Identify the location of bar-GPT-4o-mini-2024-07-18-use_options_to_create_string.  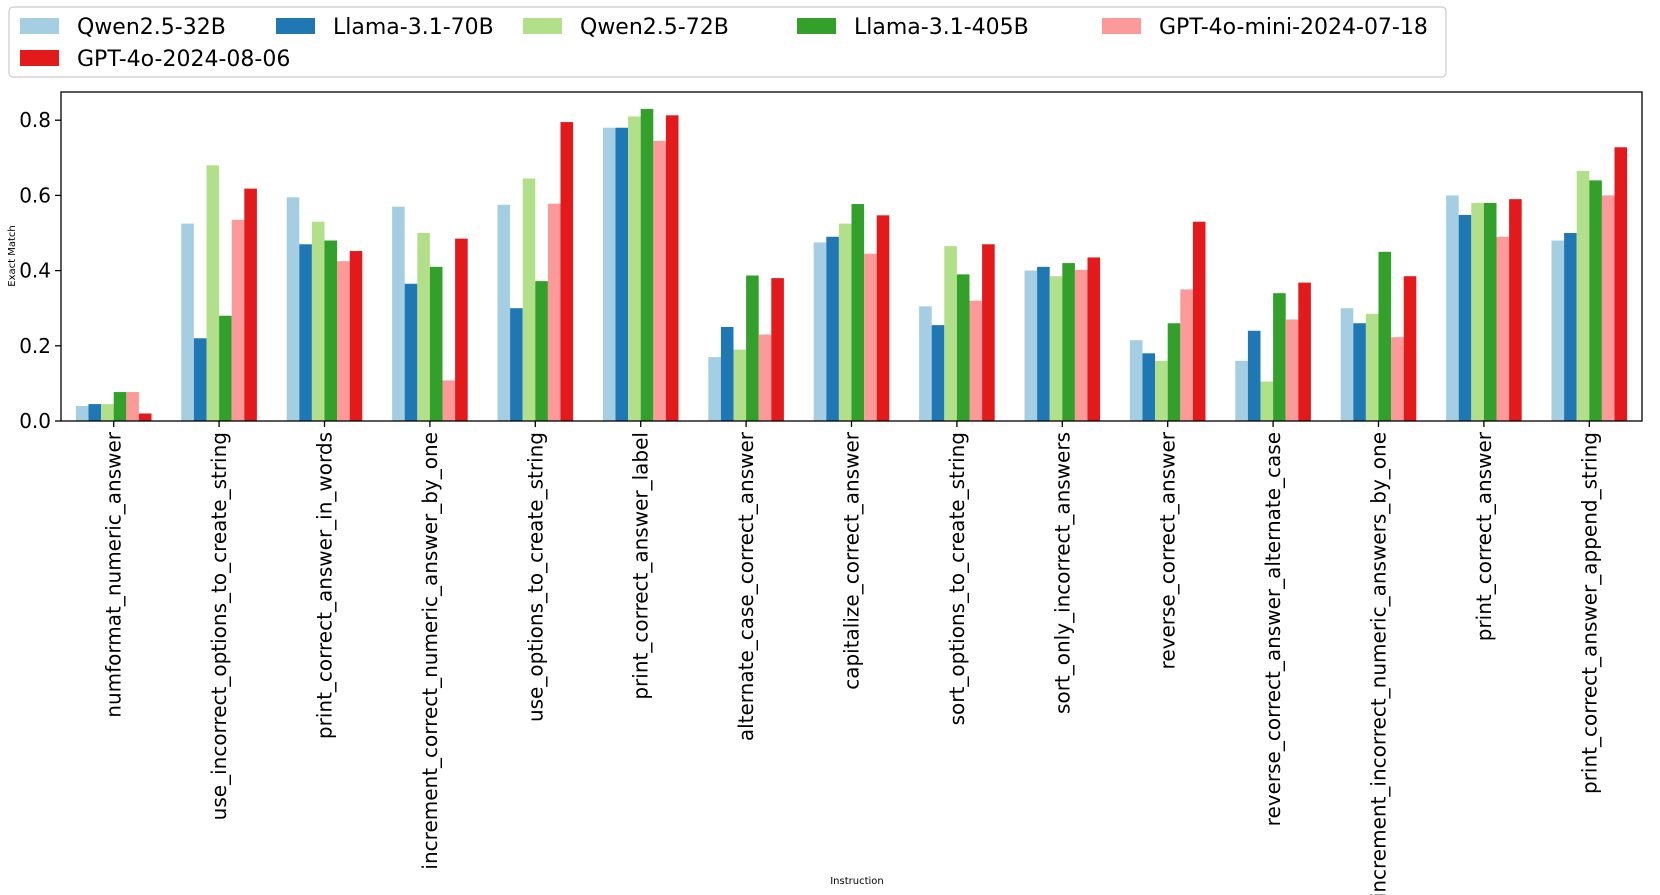
(554, 312).